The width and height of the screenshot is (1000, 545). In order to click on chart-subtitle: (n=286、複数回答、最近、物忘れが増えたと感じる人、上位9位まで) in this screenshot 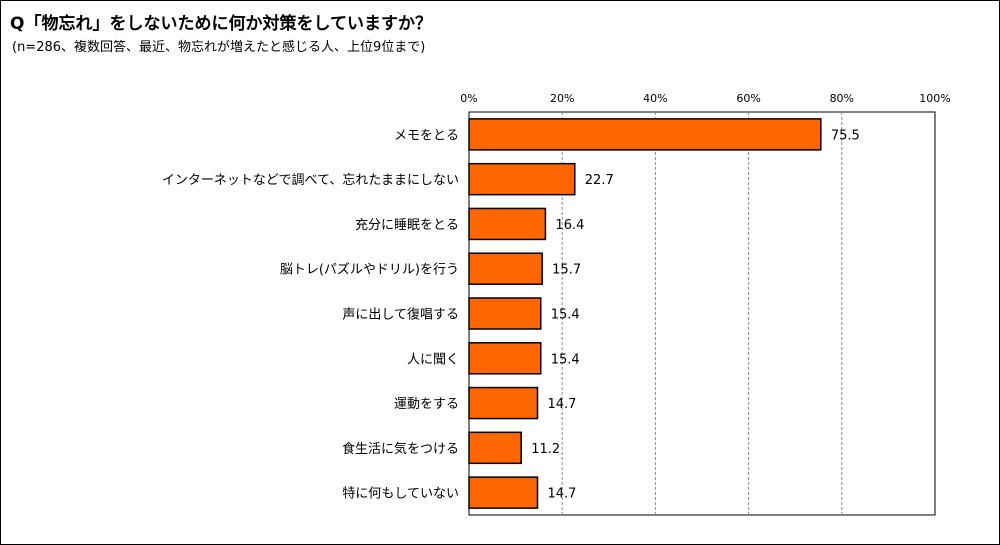, I will do `click(219, 47)`.